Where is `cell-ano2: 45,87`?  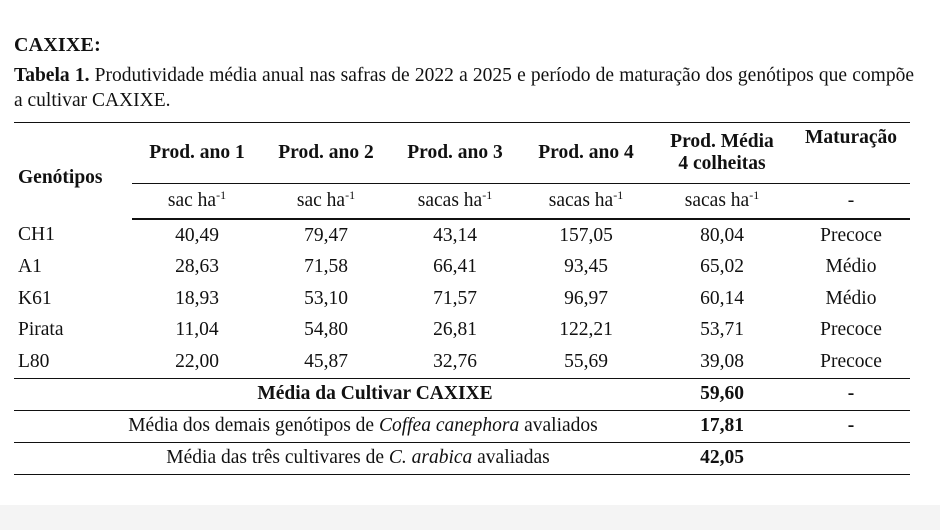
cell-ano2: 45,87 is located at coordinates (326, 361).